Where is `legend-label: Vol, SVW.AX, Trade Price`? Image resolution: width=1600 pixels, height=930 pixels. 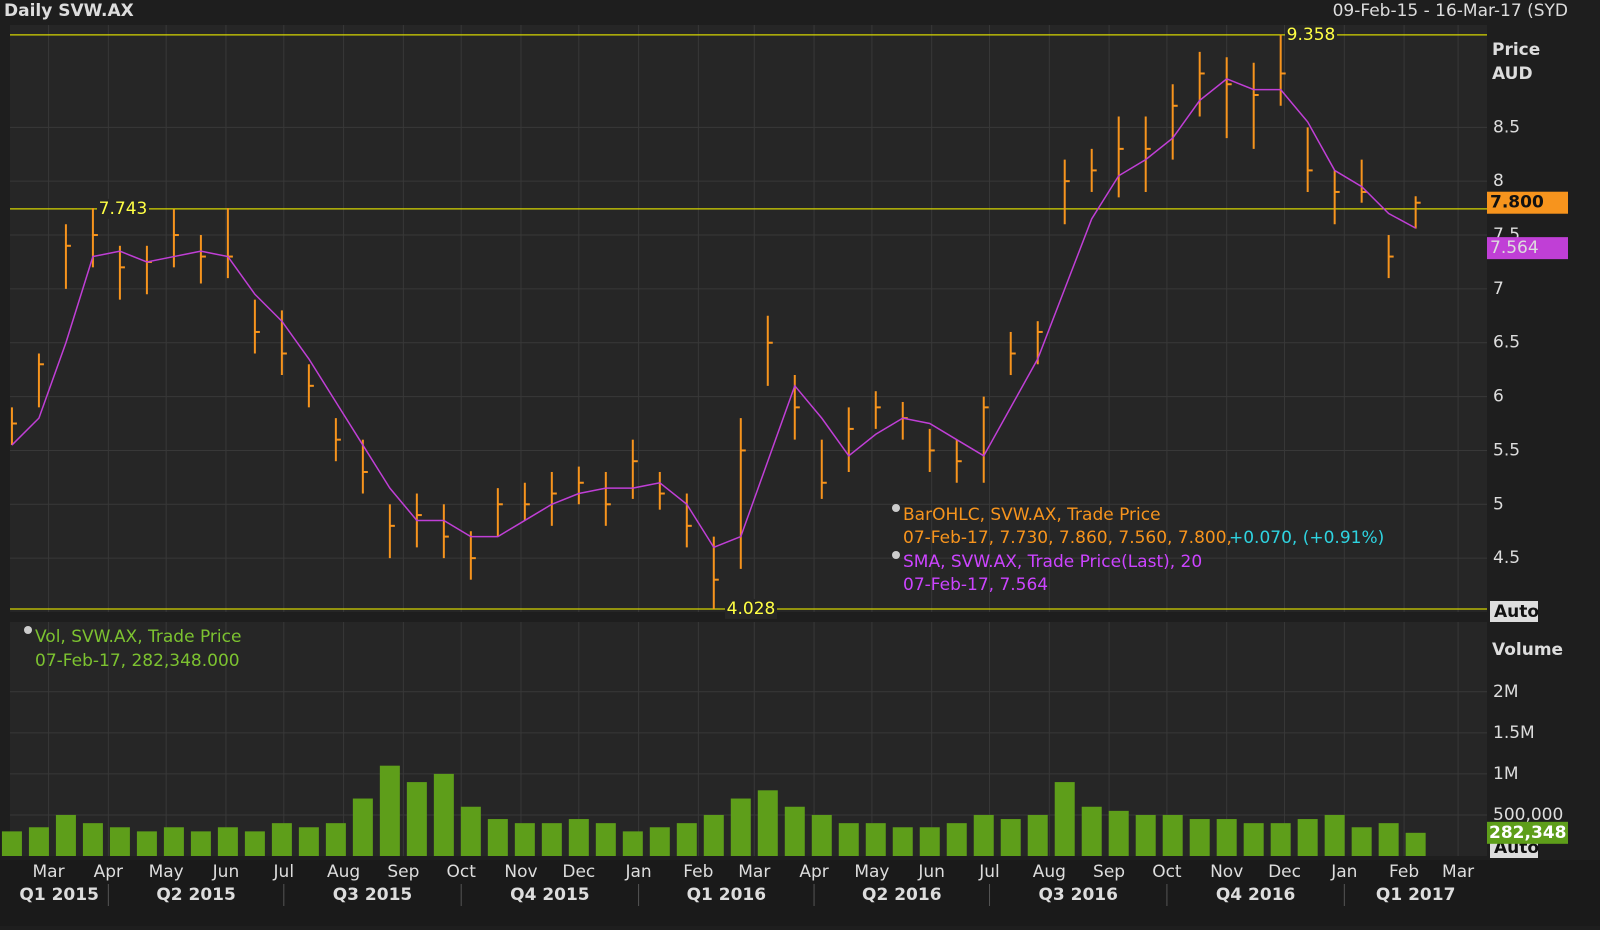 legend-label: Vol, SVW.AX, Trade Price is located at coordinates (138, 637).